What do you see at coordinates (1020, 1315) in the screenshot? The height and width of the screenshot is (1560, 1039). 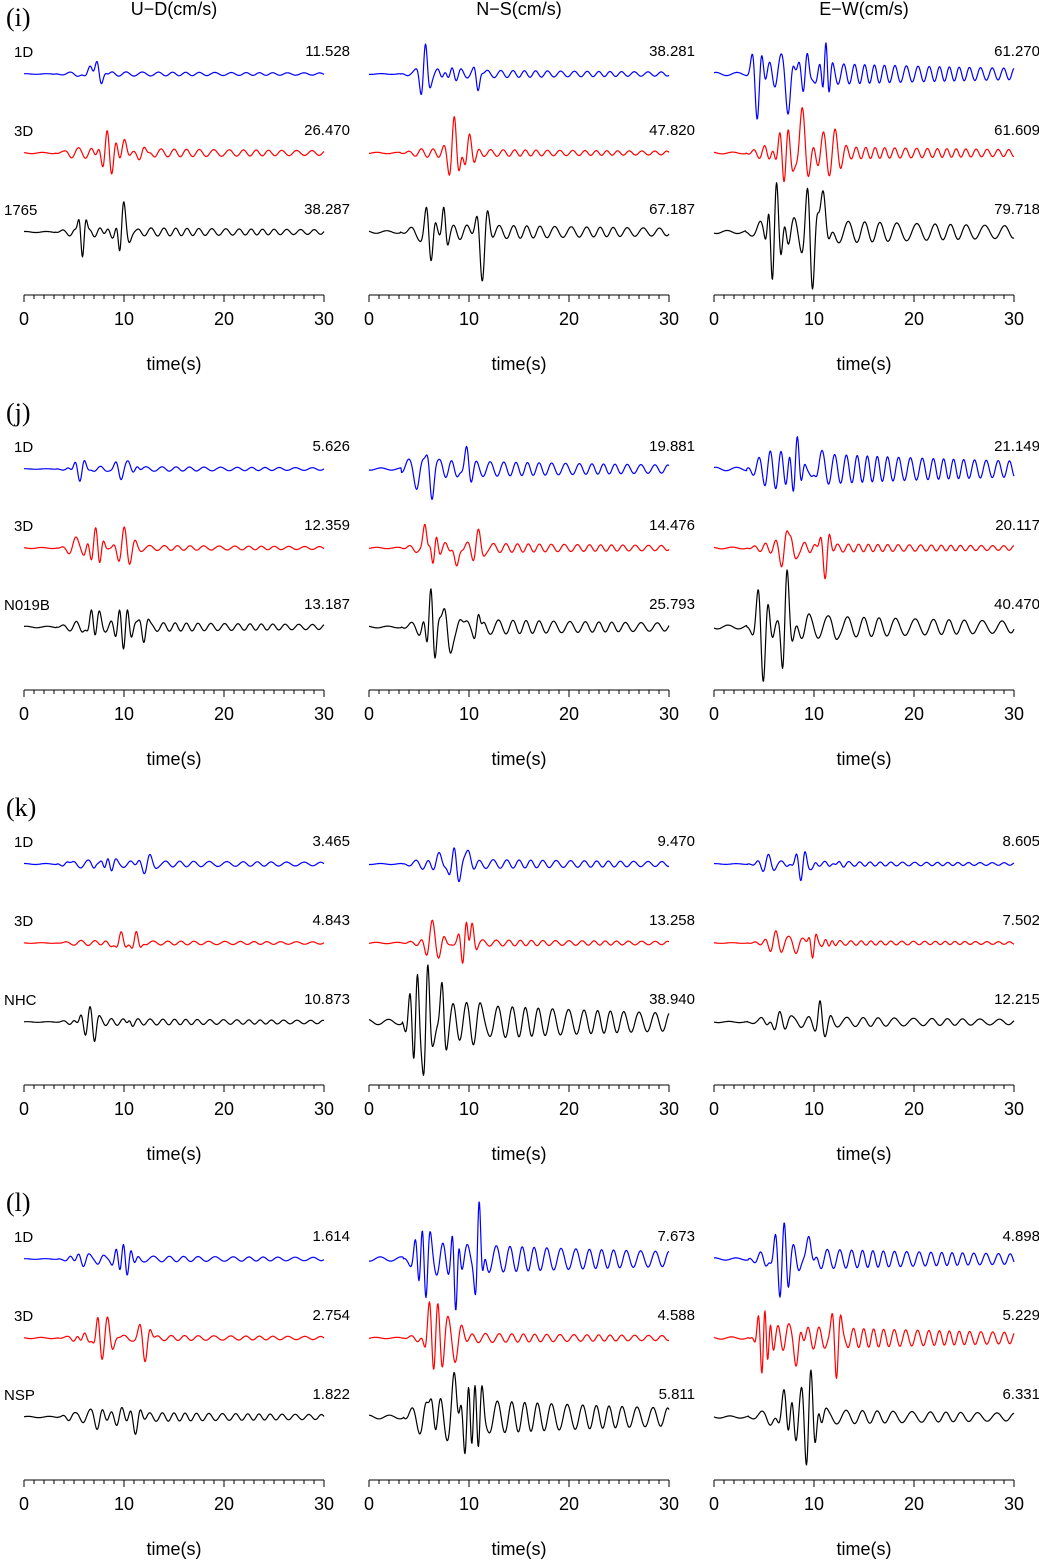 I see `peak-value: 5.229` at bounding box center [1020, 1315].